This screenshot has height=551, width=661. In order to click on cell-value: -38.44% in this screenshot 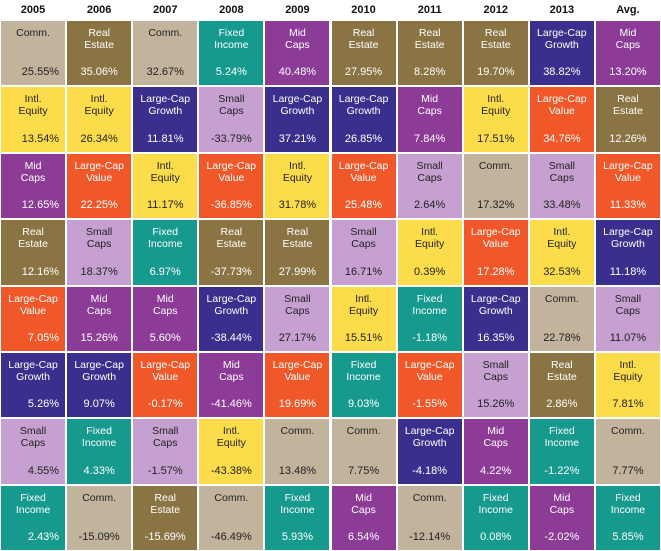, I will do `click(231, 337)`.